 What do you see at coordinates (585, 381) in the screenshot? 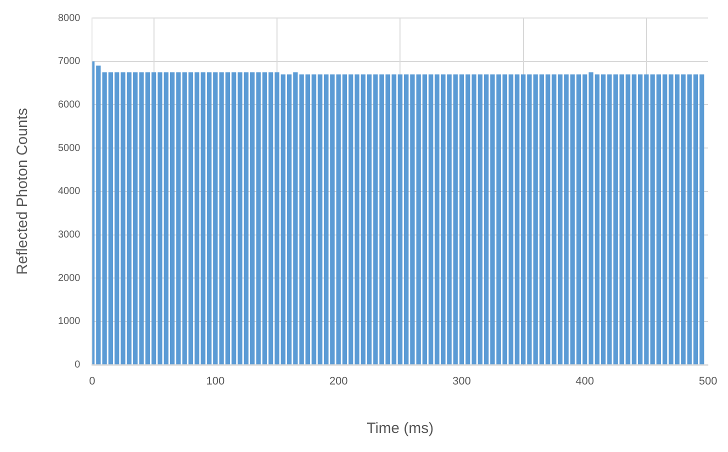
I see `x-tick-label: 400` at bounding box center [585, 381].